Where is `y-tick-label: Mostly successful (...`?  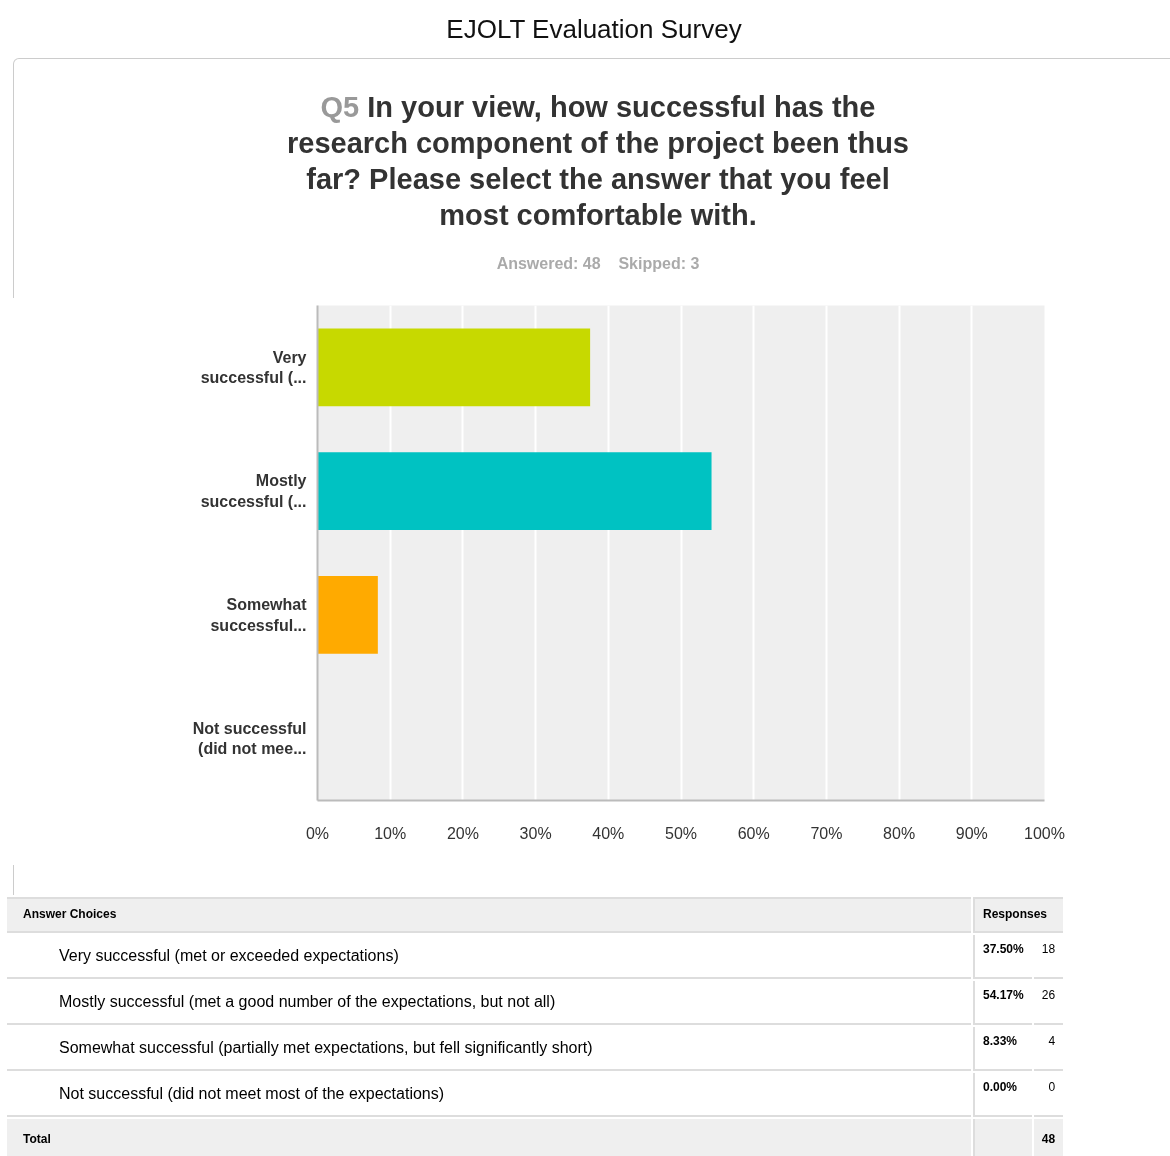
y-tick-label: Mostly successful (... is located at coordinates (253, 491).